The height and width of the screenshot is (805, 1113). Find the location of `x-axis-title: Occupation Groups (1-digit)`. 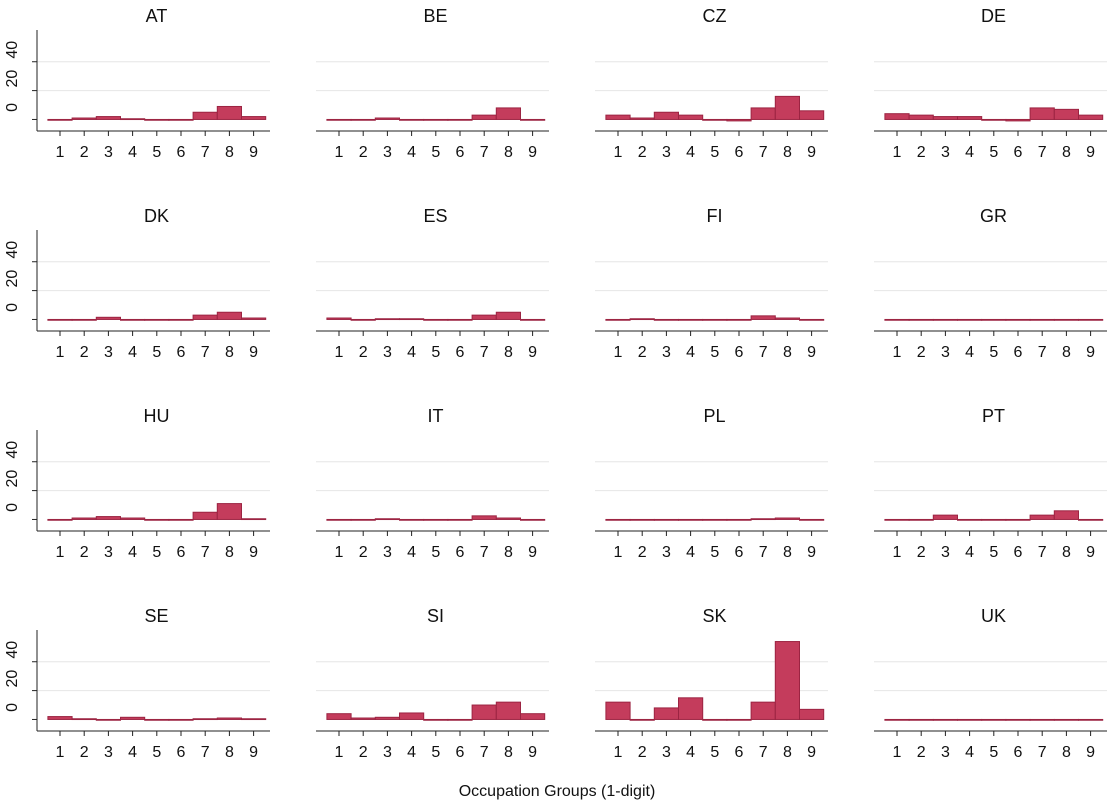

x-axis-title: Occupation Groups (1-digit) is located at coordinates (557, 791).